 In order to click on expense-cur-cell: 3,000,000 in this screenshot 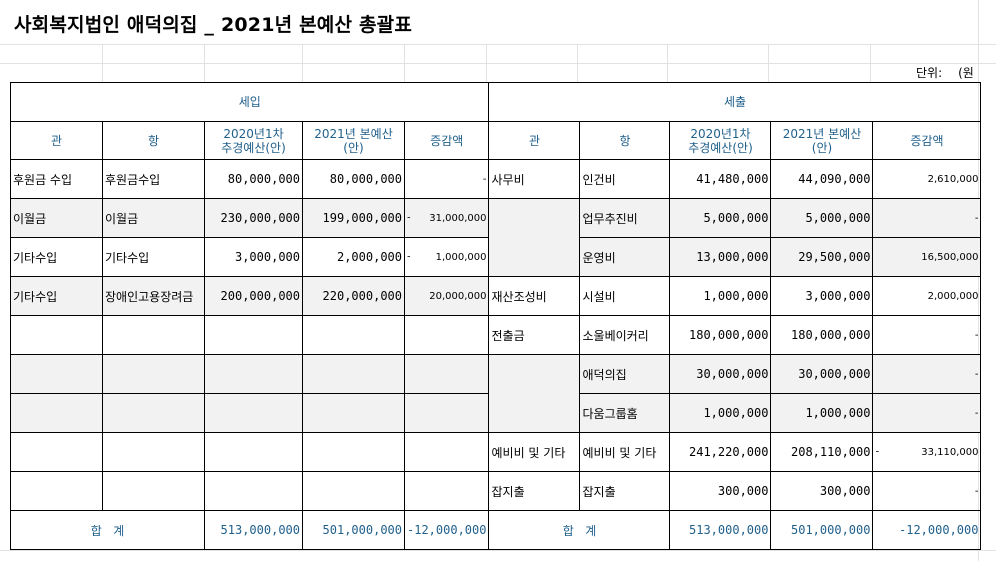, I will do `click(822, 296)`.